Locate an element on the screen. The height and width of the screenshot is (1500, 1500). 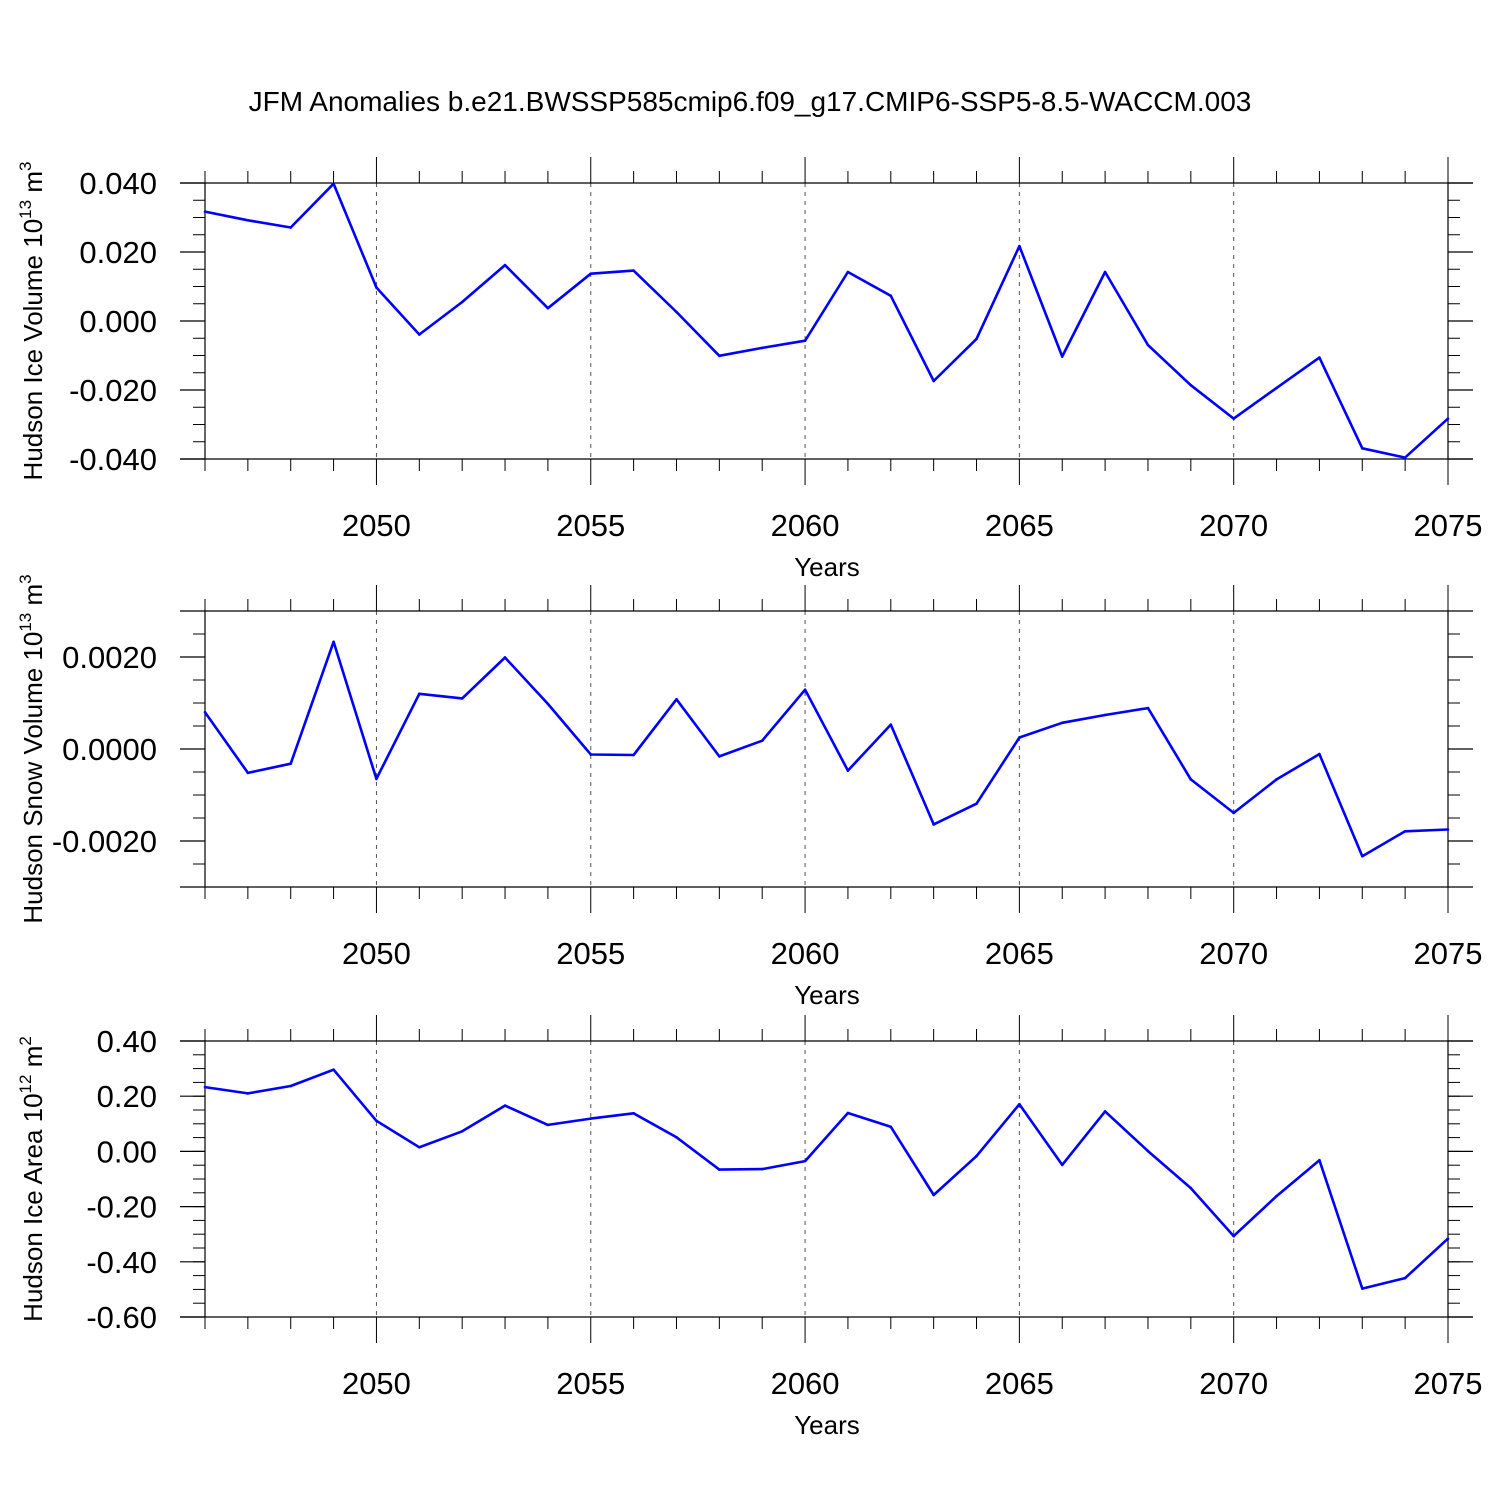
y-axis-label-text: Hudson Ice Area 10 is located at coordinates (33, 1207).